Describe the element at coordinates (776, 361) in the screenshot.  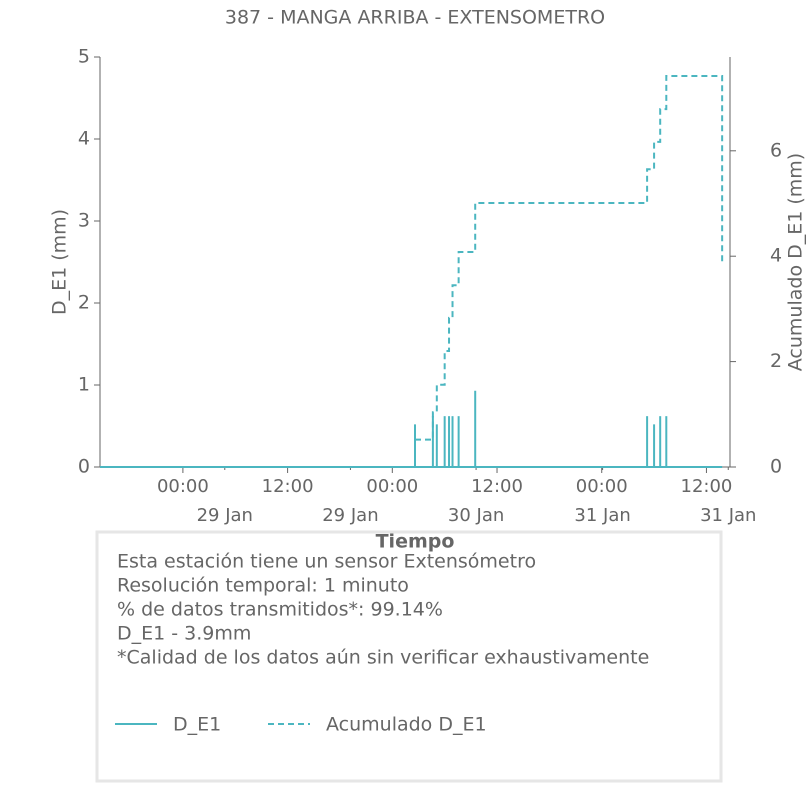
I see `y2-tick-label: 2` at that location.